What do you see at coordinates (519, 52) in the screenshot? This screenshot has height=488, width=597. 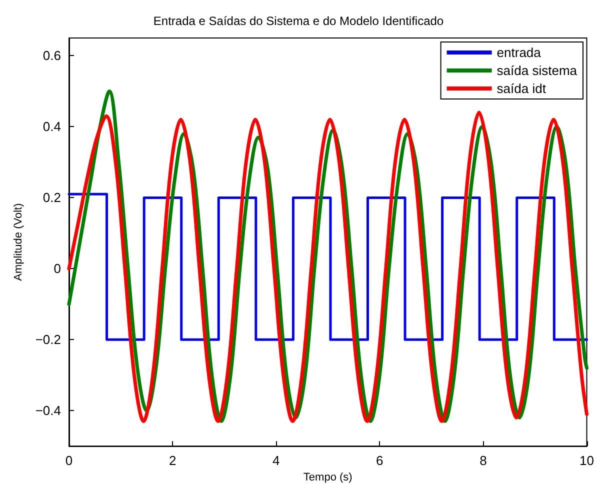 I see `legend-label: entrada` at bounding box center [519, 52].